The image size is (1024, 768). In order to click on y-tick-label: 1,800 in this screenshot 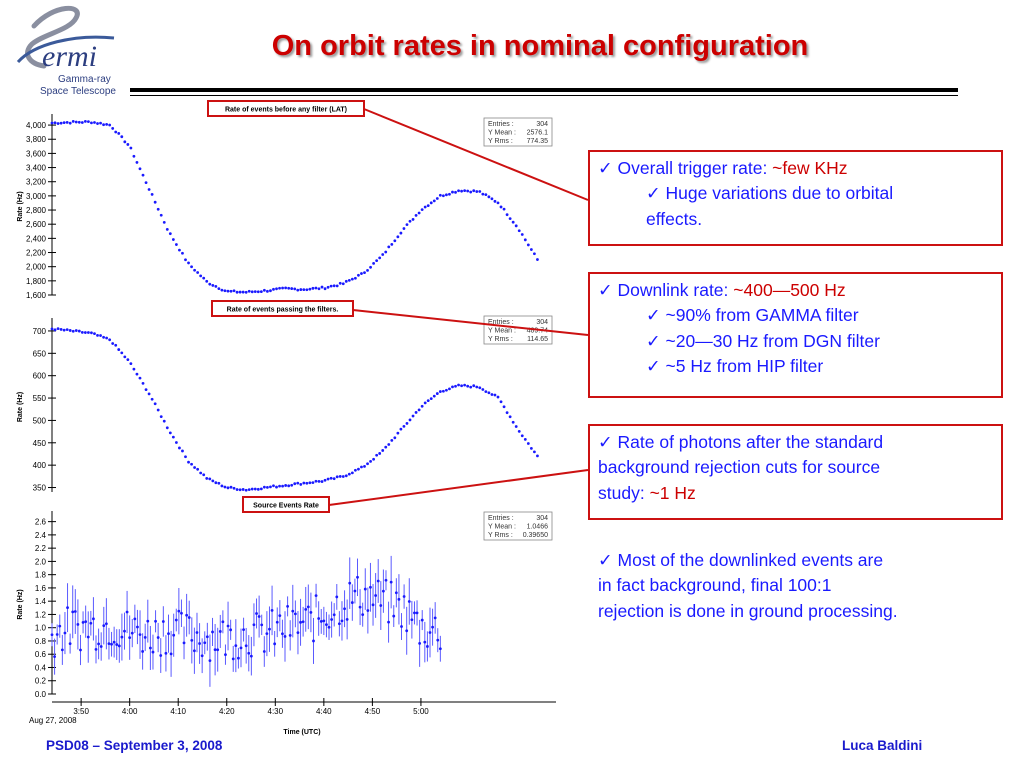, I will do `click(36, 281)`.